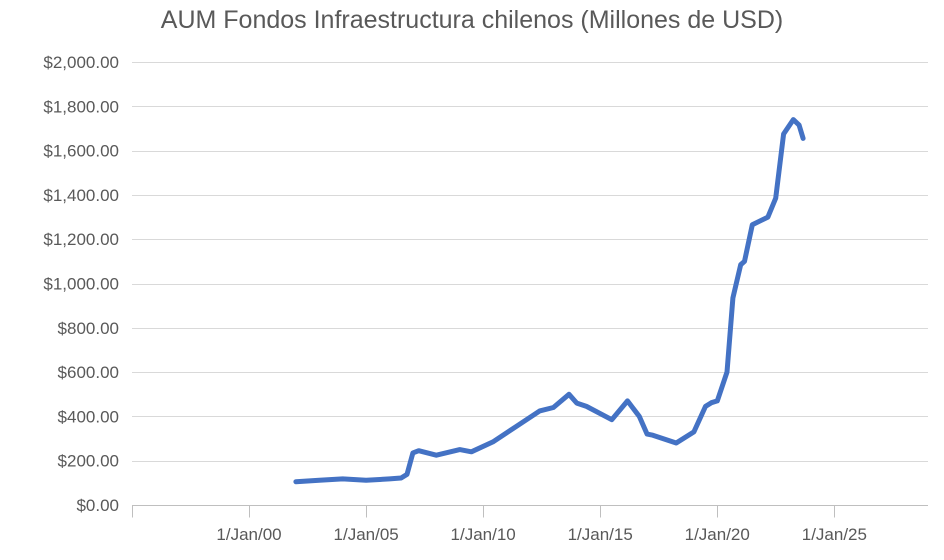  I want to click on y-tick-label: $400.00, so click(88, 416).